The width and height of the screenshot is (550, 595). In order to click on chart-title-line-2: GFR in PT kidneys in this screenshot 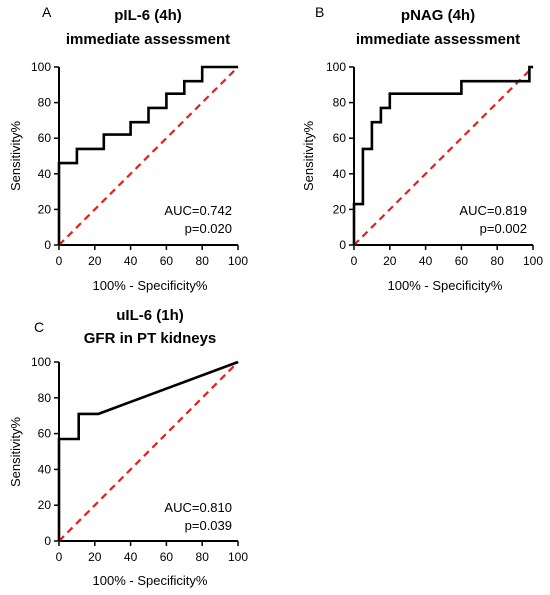, I will do `click(150, 338)`.